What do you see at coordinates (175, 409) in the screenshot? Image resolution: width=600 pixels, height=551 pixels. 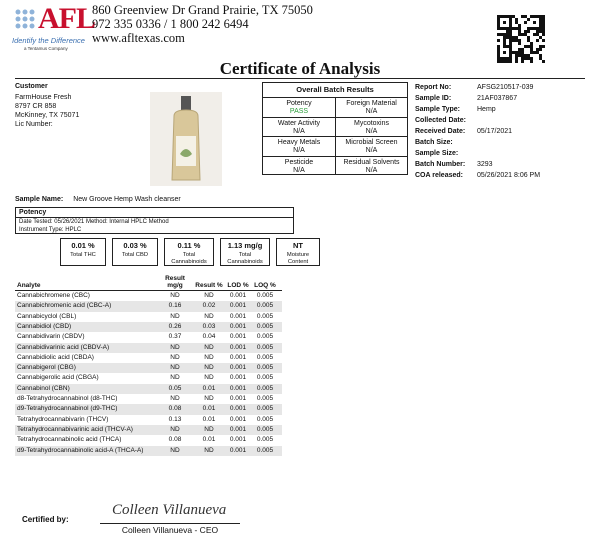 I see `table-cell: 0.08` at bounding box center [175, 409].